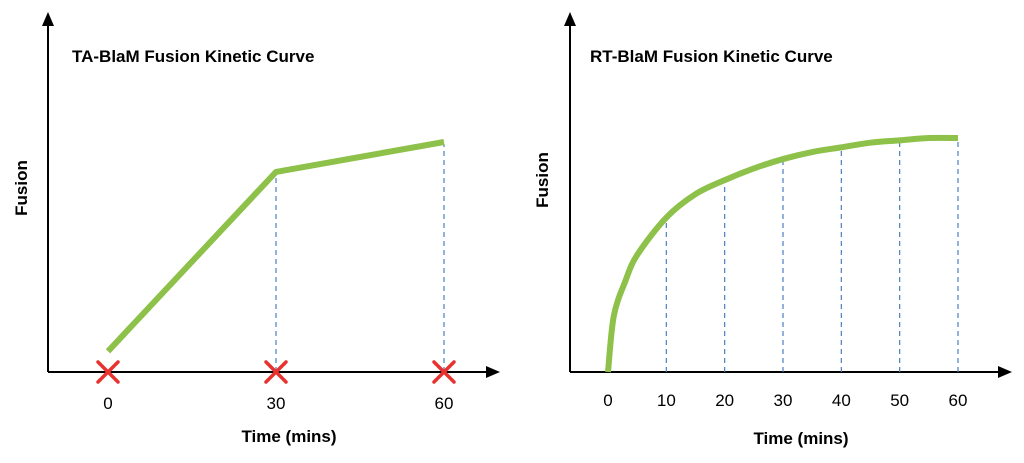  I want to click on tick-label: 50, so click(899, 400).